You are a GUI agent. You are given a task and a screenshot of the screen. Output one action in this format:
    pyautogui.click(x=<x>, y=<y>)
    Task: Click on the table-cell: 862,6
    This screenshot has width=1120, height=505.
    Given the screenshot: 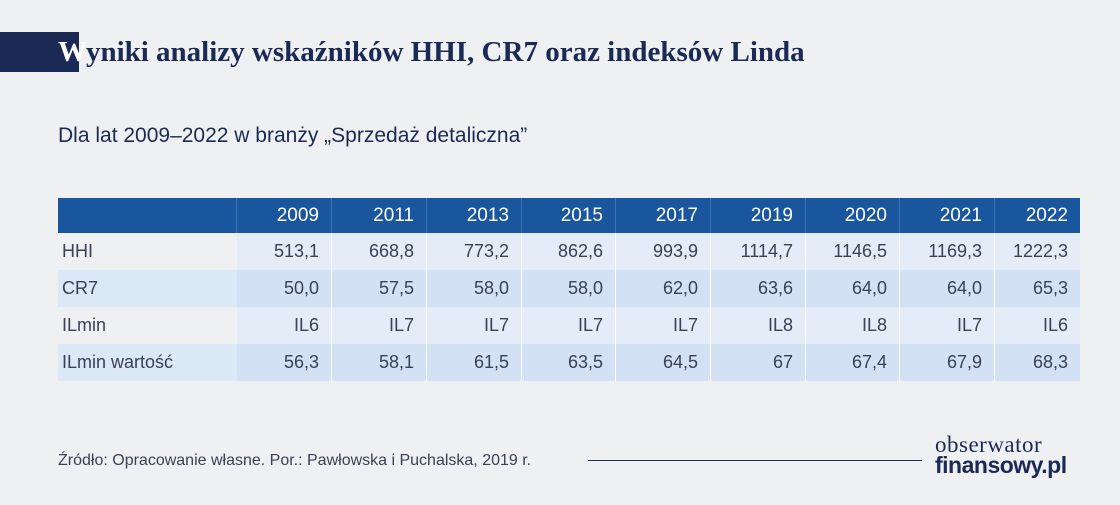 What is the action you would take?
    pyautogui.click(x=569, y=251)
    